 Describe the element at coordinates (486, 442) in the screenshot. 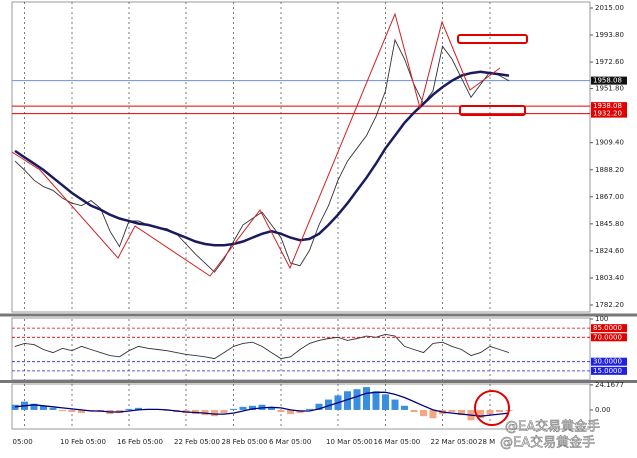

I see `x-tick-label: 28 M` at that location.